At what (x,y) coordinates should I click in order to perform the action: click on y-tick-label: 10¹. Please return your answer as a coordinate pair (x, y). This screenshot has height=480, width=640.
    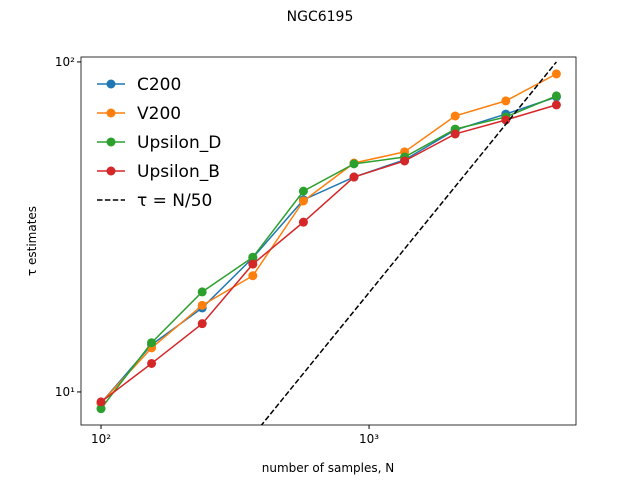
    Looking at the image, I should click on (65, 392).